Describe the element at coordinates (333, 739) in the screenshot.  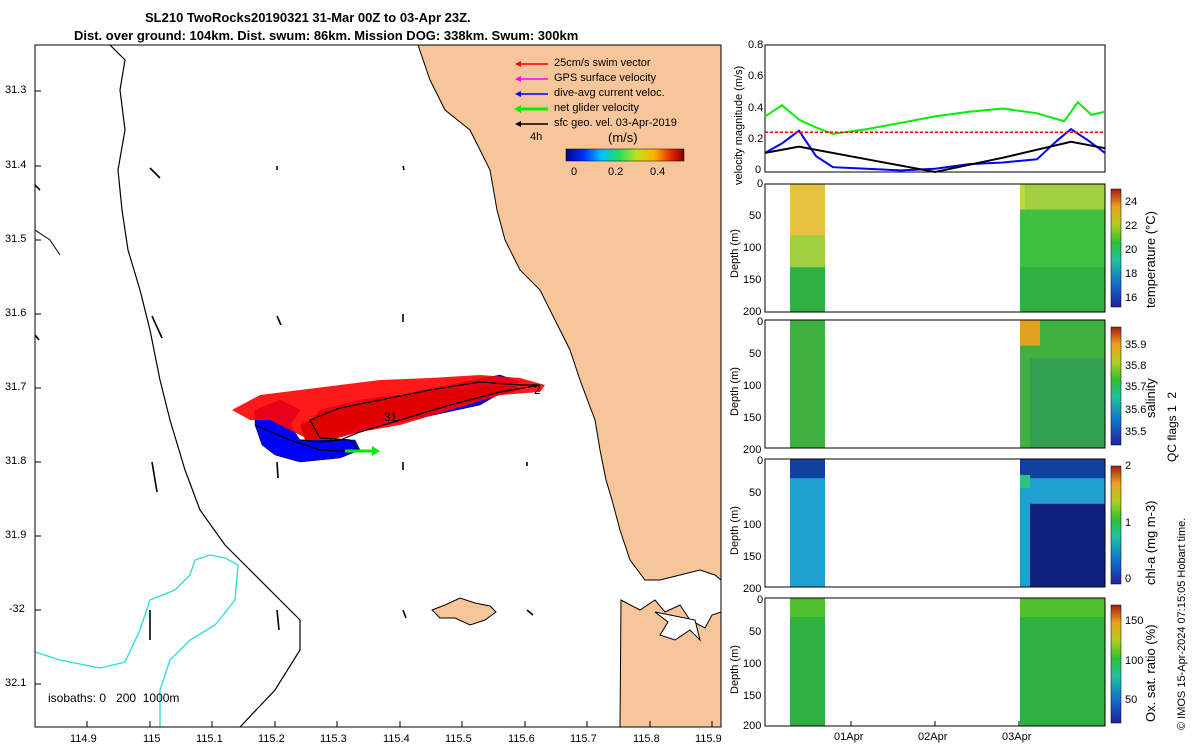
I see `map-x-tick: 115.3` at that location.